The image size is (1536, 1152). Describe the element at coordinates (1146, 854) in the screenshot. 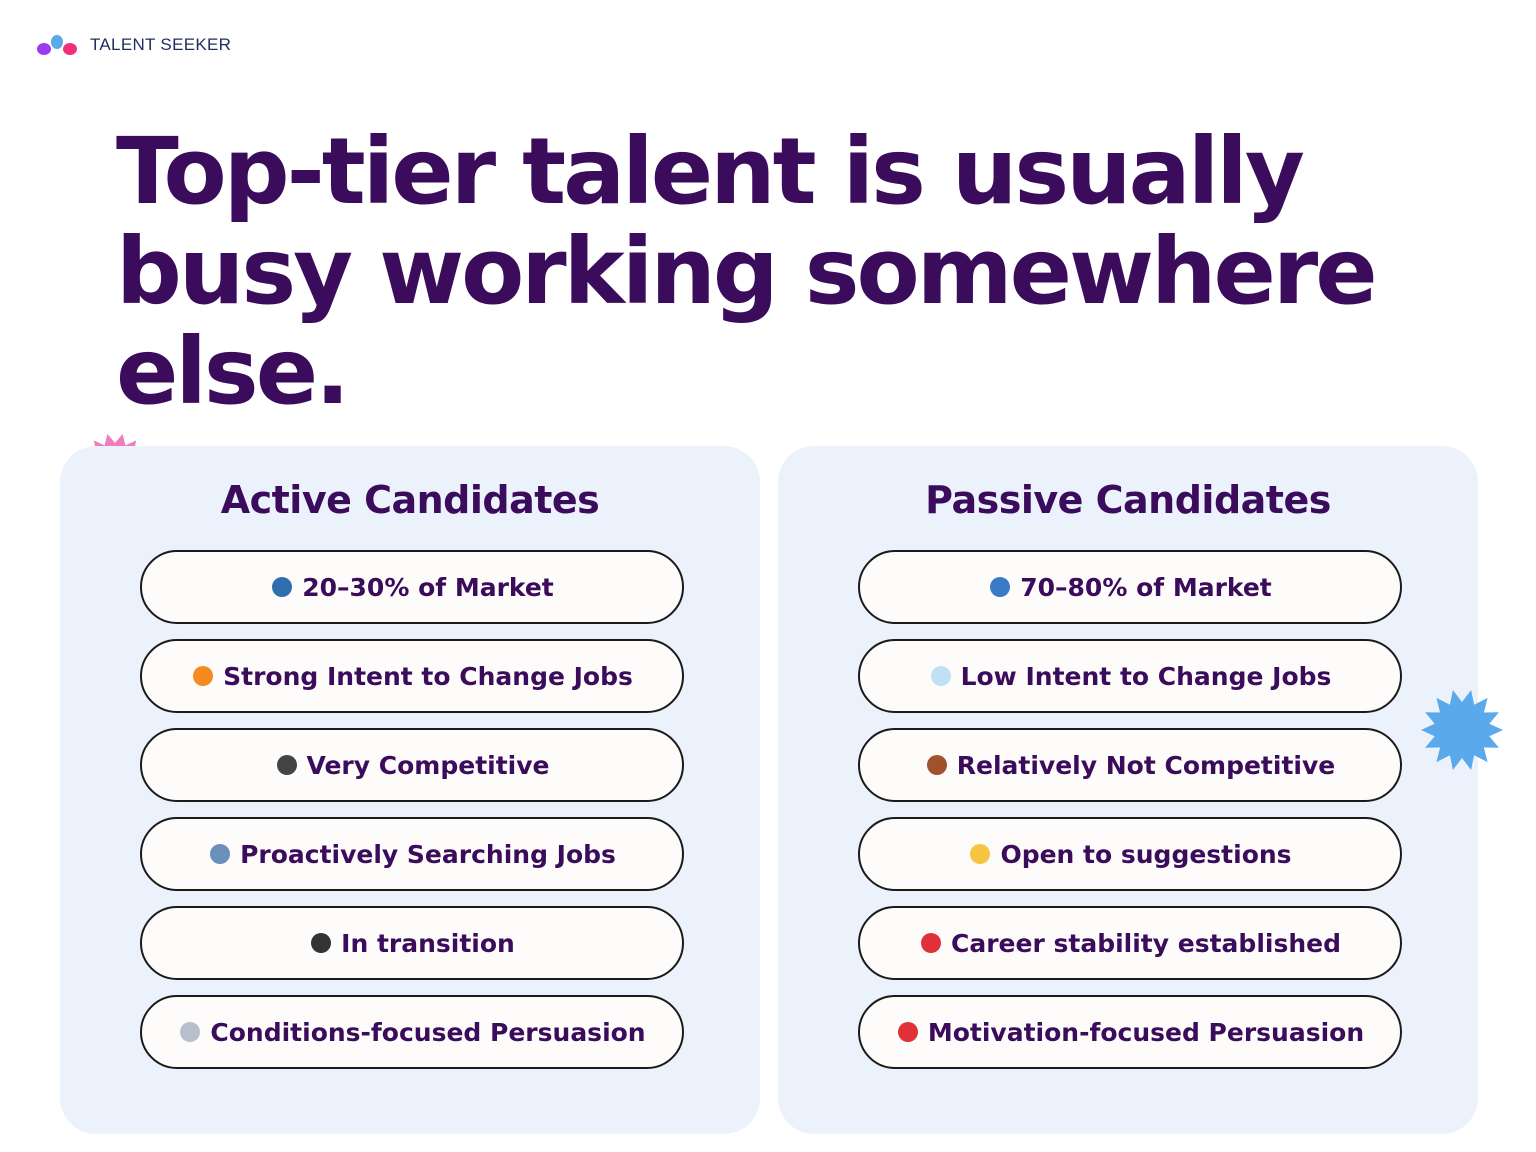

I see `list-item-label: Open to suggestions` at that location.